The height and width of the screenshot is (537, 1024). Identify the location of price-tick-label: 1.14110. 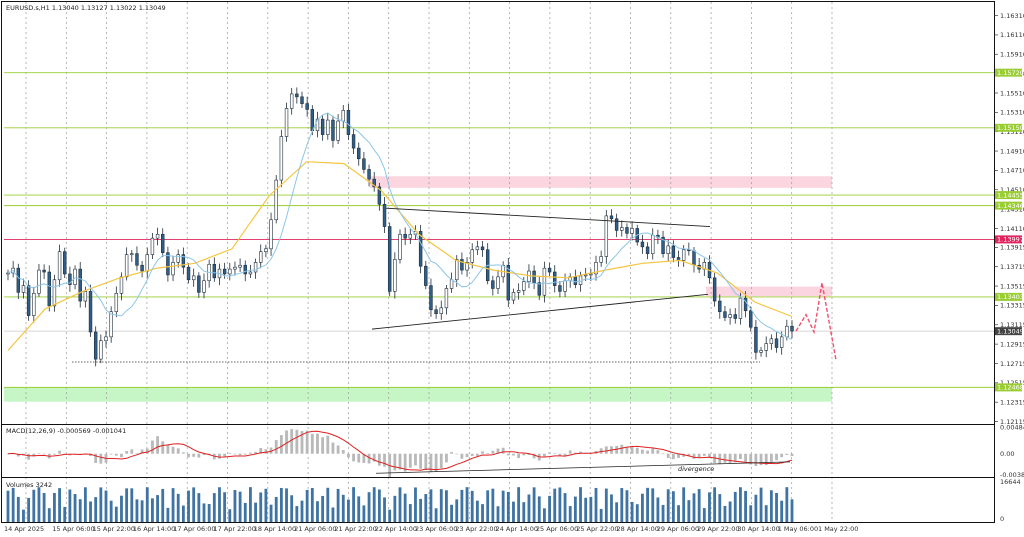
(1012, 229).